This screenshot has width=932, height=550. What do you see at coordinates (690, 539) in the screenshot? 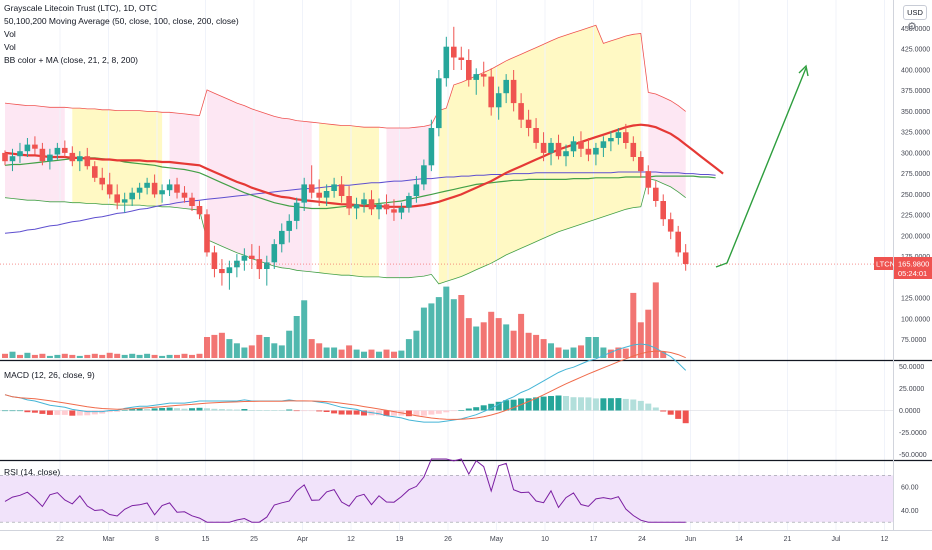
I see `time-tick-label: Jun` at bounding box center [690, 539].